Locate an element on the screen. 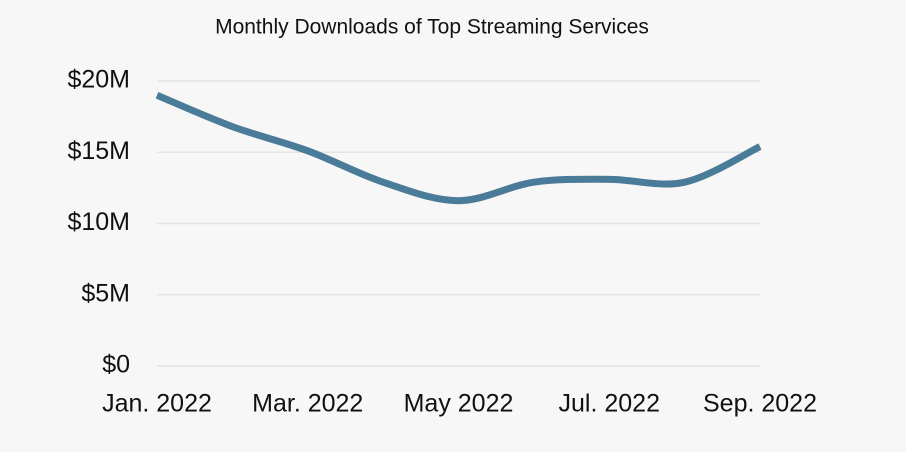  y-tick-label: $0 is located at coordinates (116, 365).